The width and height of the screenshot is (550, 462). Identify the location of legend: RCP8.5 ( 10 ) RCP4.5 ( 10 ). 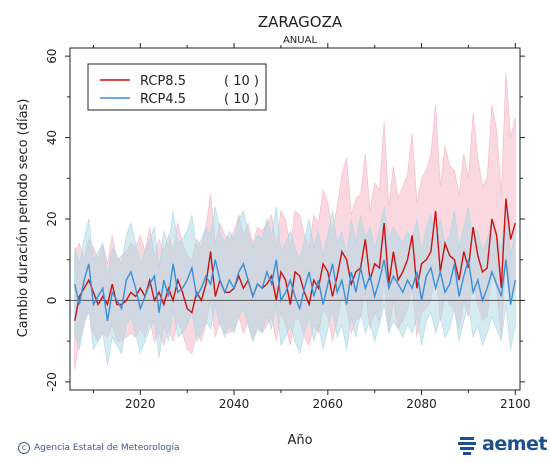
(177, 87).